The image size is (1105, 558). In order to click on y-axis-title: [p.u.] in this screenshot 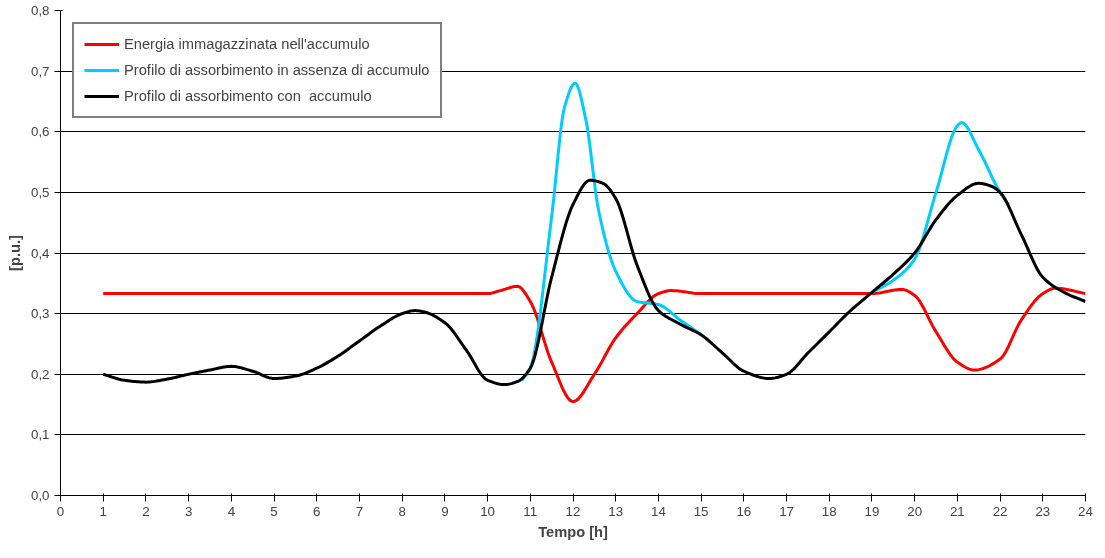, I will do `click(14, 252)`.